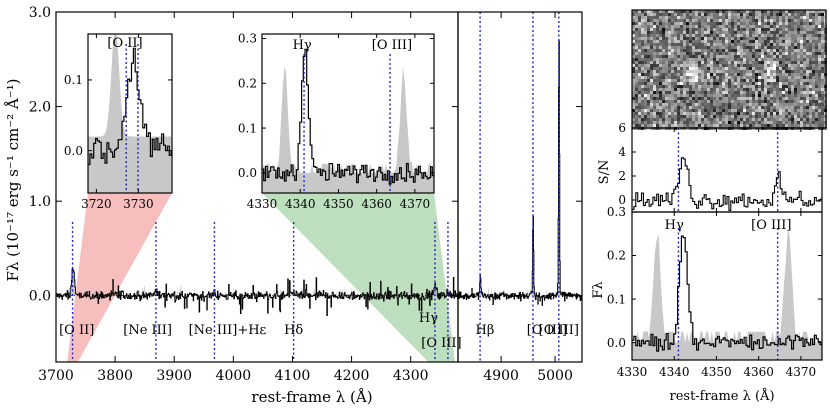 The height and width of the screenshot is (415, 830). I want to click on main-x-axis-label: rest-frame λ (Å), so click(311, 397).